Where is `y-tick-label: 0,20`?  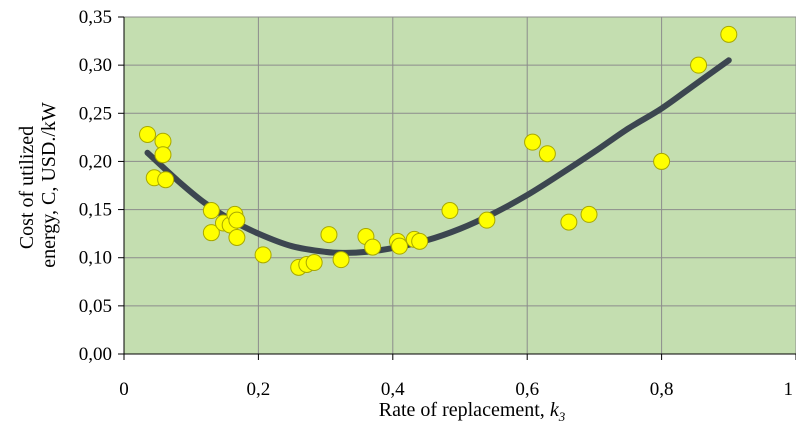 y-tick-label: 0,20 is located at coordinates (95, 161).